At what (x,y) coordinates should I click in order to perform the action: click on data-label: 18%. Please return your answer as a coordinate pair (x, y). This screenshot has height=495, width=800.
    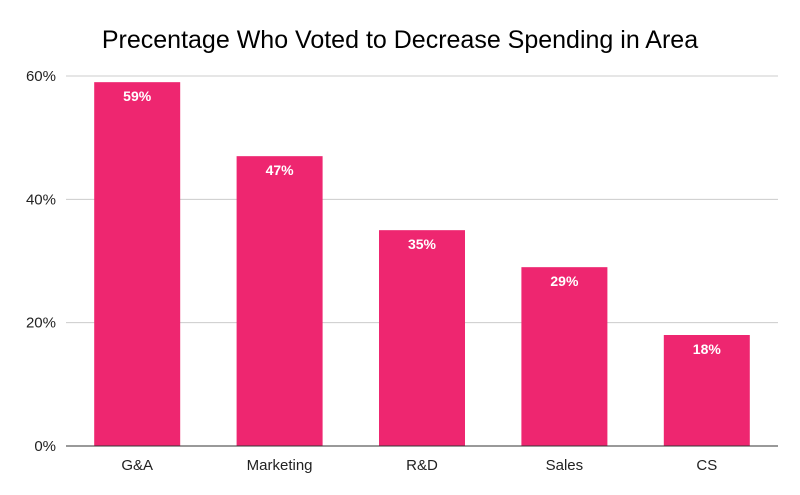
    Looking at the image, I should click on (707, 349).